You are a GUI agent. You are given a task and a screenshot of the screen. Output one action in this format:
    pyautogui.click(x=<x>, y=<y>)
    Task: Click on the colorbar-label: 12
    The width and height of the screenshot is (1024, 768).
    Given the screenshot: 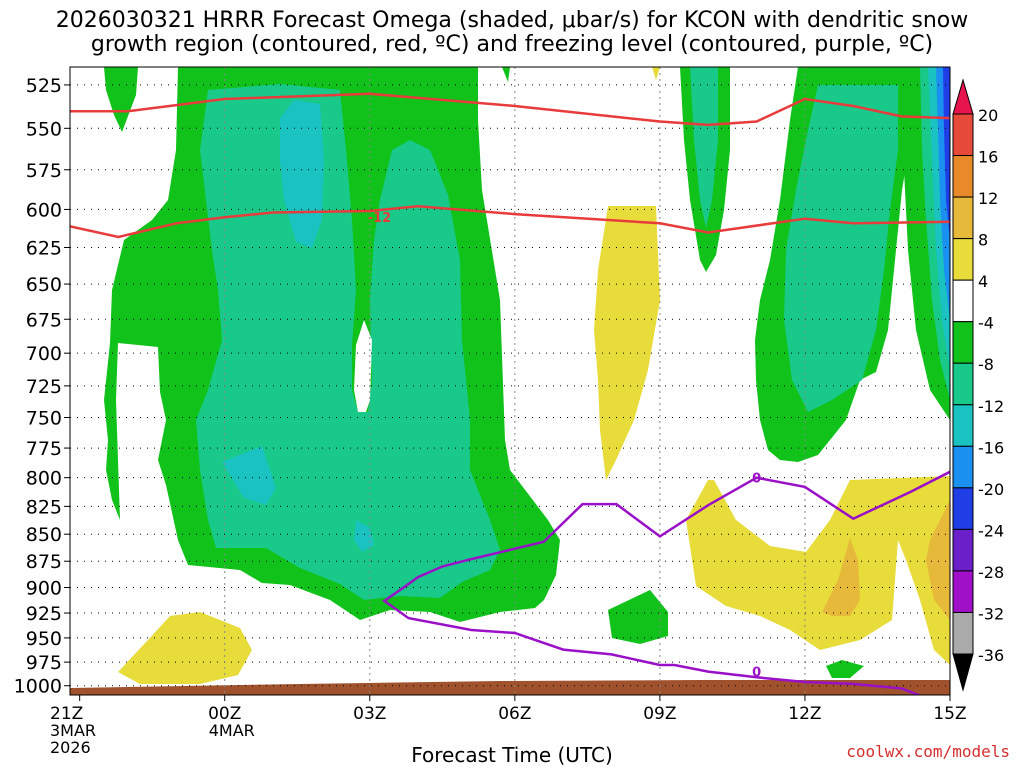 What is the action you would take?
    pyautogui.click(x=988, y=198)
    